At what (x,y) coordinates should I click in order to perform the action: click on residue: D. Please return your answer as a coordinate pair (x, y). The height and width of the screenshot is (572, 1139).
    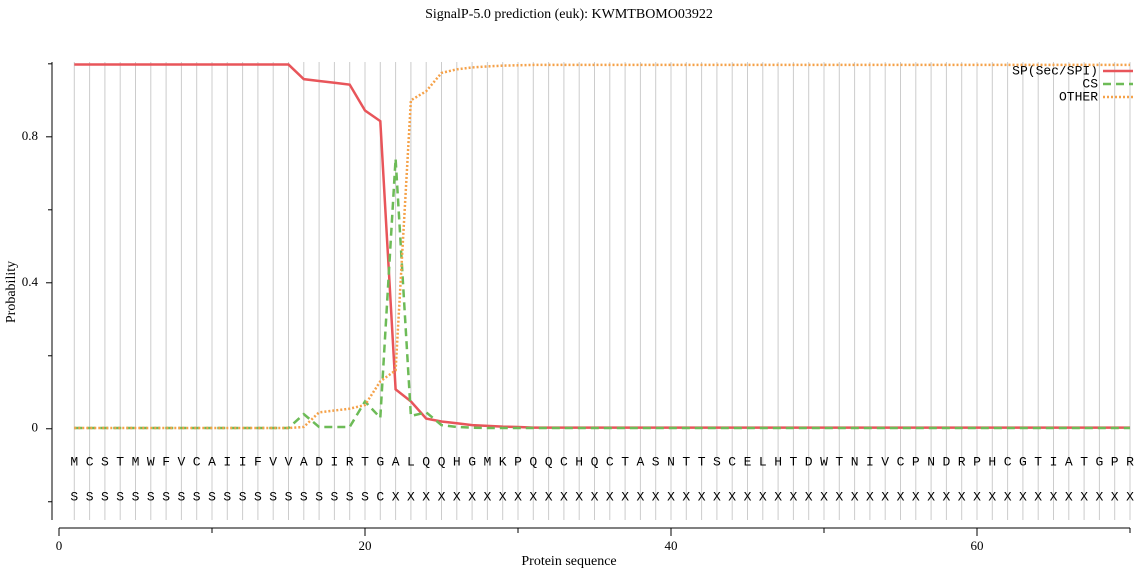
    Looking at the image, I should click on (946, 461).